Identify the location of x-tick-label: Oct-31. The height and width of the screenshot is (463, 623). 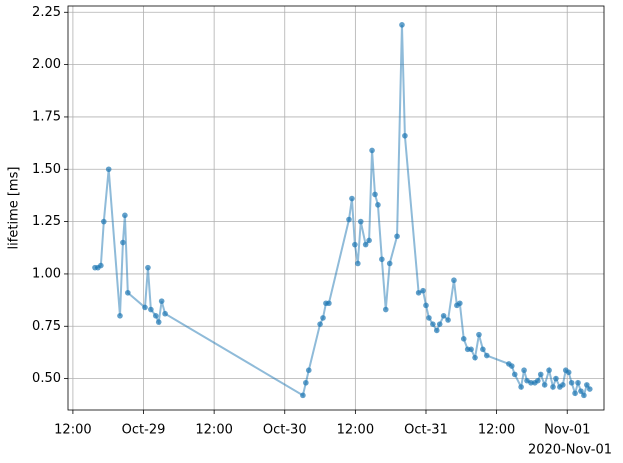
(426, 430).